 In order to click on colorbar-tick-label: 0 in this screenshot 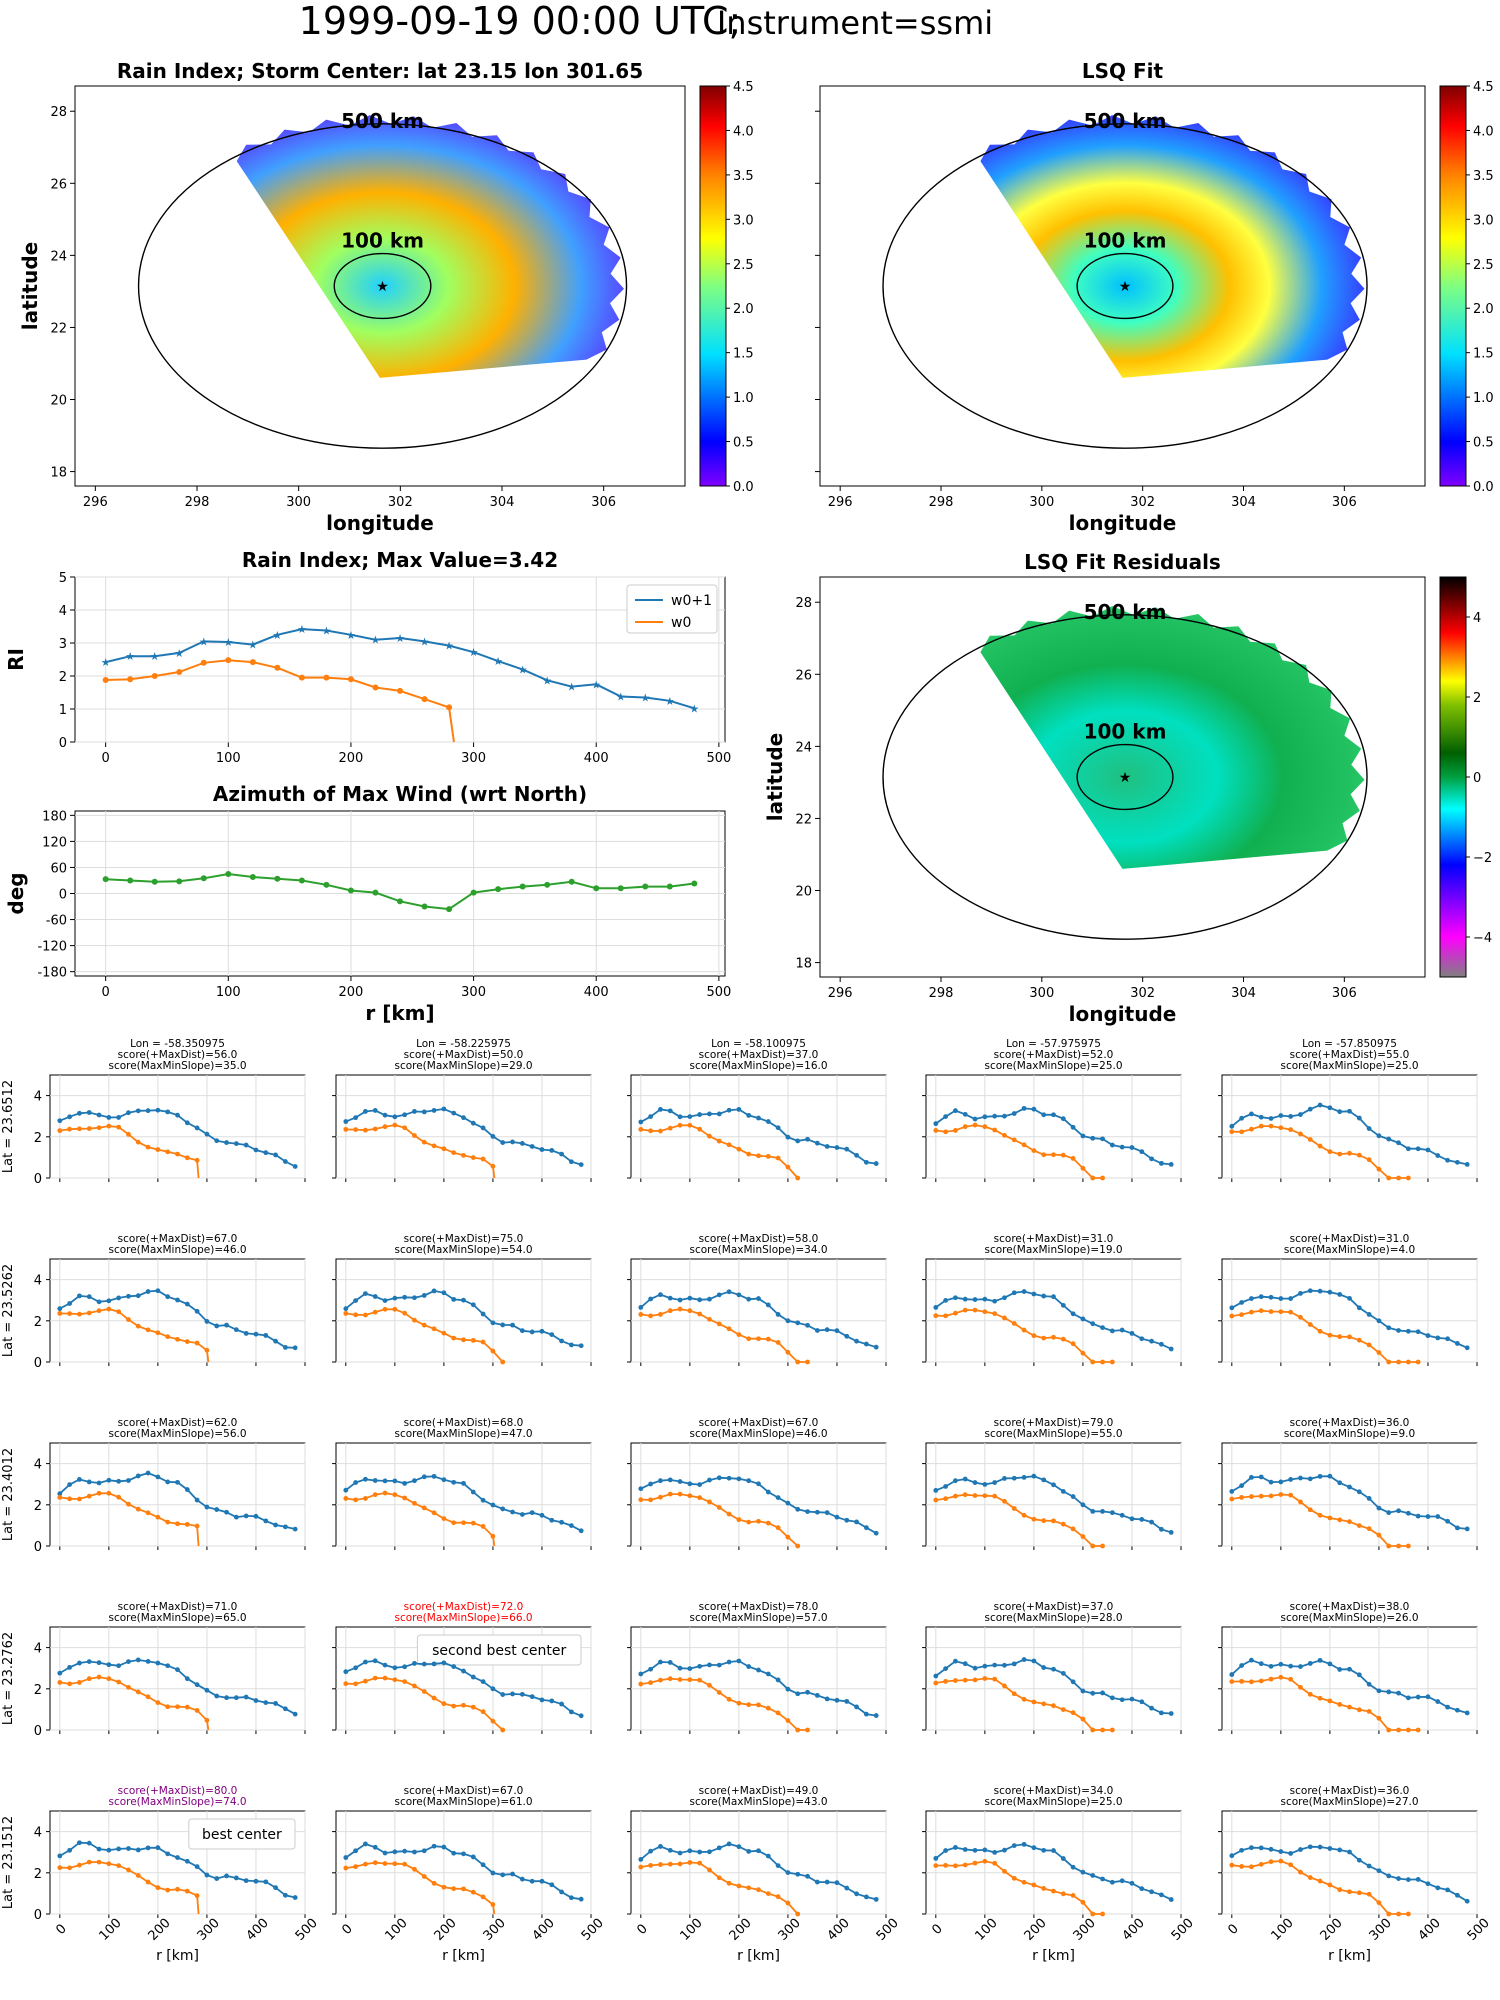, I will do `click(1477, 778)`.